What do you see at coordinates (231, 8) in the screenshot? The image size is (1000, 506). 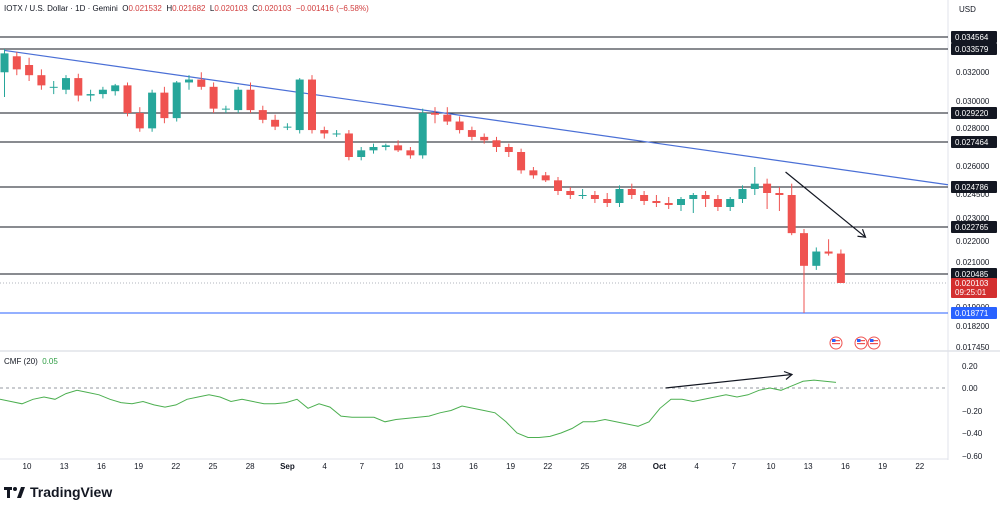 I see `low-value: 0.020103` at bounding box center [231, 8].